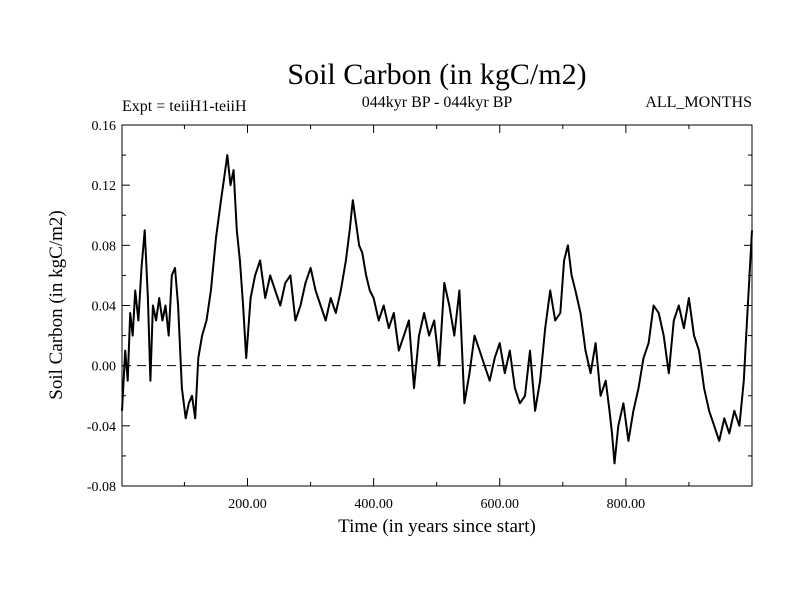  I want to click on y-axis-label: Soil Carbon (in kgC/m2), so click(56, 304).